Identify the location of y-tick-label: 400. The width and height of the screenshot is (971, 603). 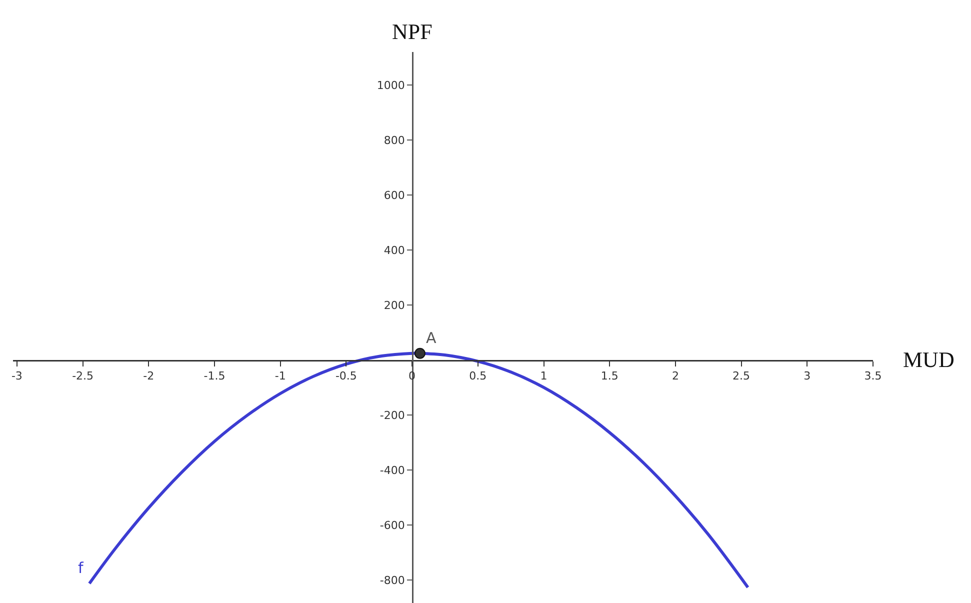
(394, 250).